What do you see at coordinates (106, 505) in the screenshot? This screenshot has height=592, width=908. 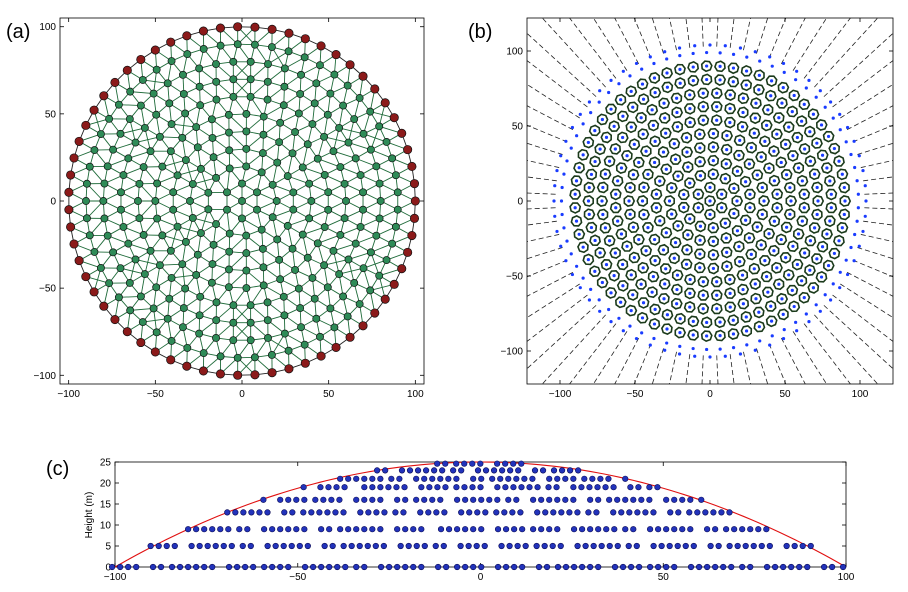 I see `panel-c-ytick-label: 15` at bounding box center [106, 505].